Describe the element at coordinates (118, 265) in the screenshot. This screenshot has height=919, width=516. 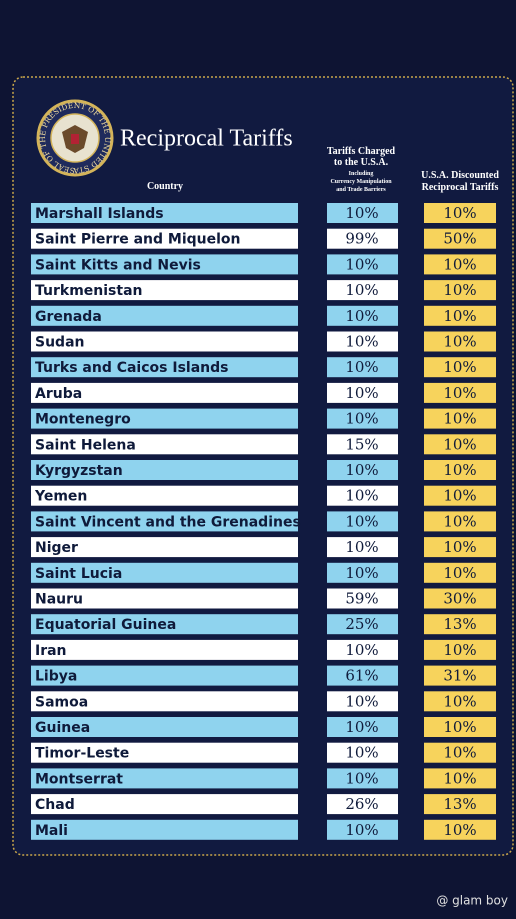
I see `country: Saint Kitts and Nevis` at that location.